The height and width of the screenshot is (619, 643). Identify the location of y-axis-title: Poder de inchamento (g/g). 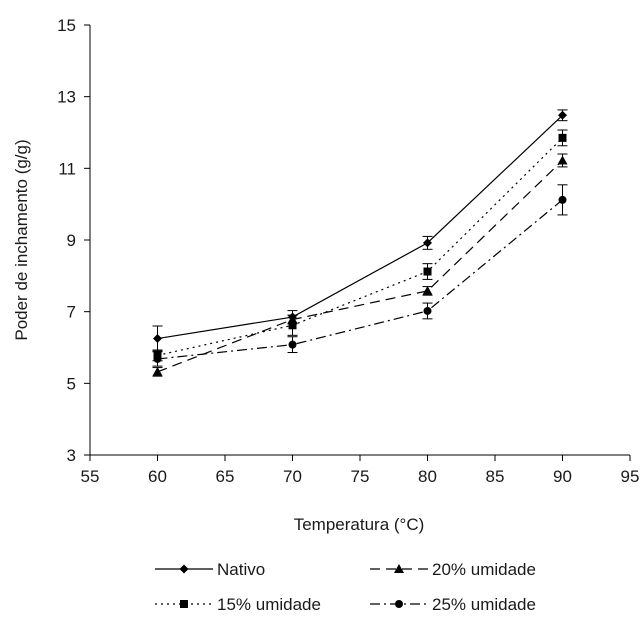
(21, 239).